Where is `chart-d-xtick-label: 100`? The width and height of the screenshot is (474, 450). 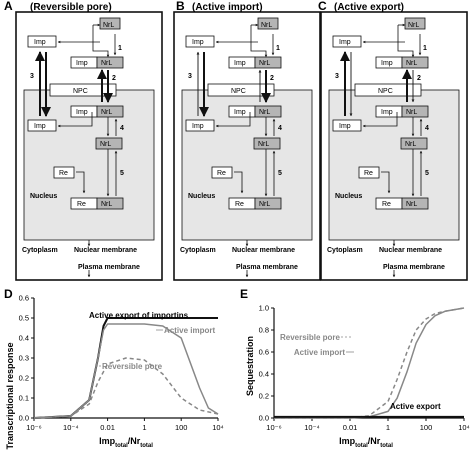
chart-d-xtick-label: 100 is located at coordinates (181, 427).